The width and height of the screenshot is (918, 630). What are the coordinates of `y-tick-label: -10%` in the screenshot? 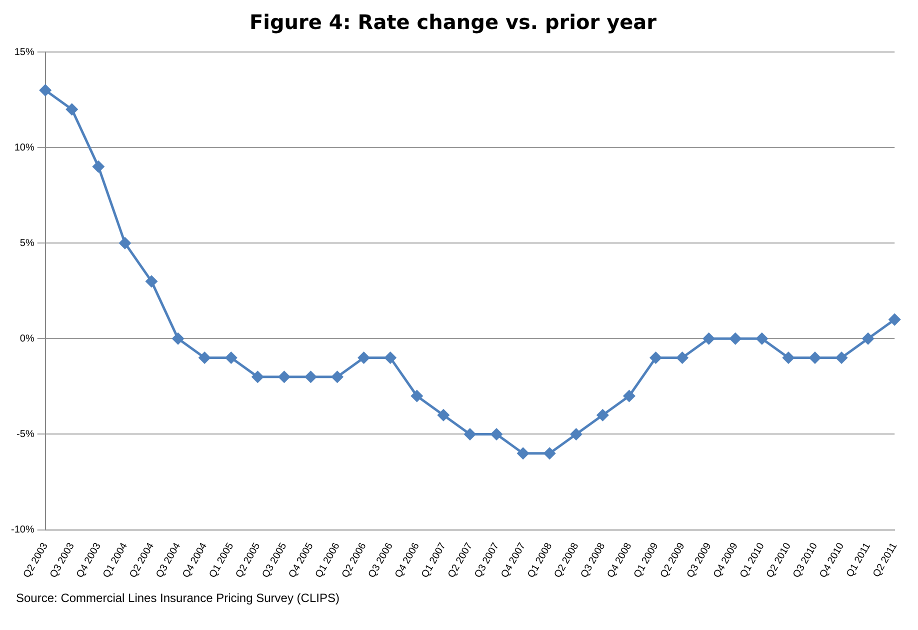 It's located at (22, 530).